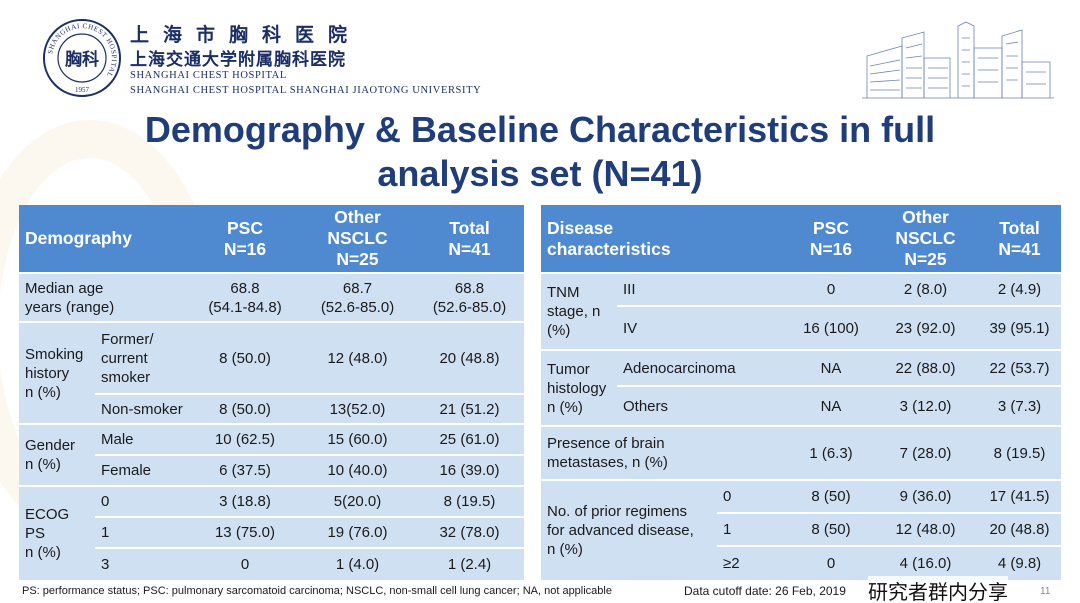  Describe the element at coordinates (238, 60) in the screenshot. I see `hospital-affiliation-chinese: 上海交通大学附属胸科医院` at that location.